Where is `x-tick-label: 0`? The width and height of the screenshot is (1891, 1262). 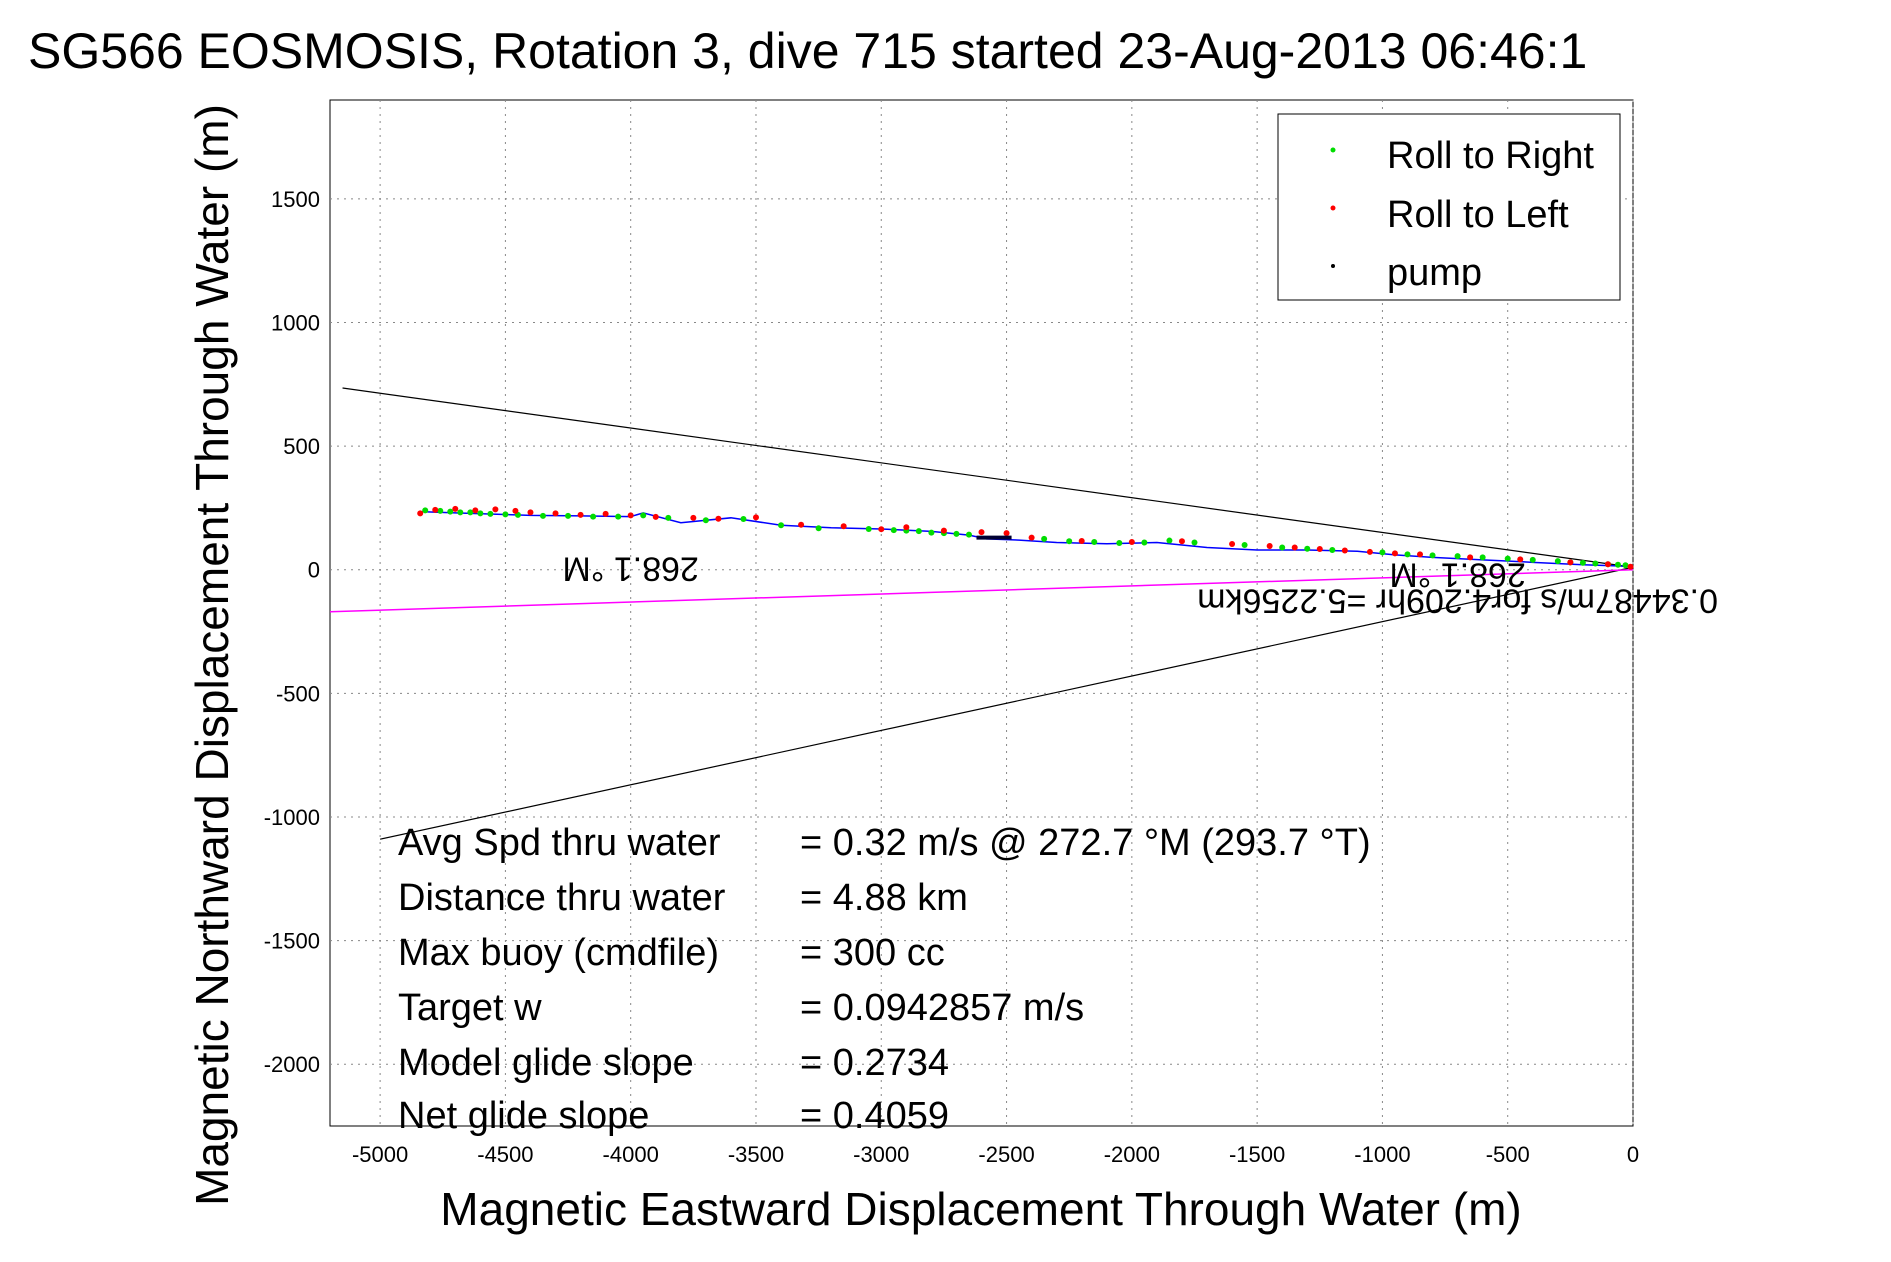
x-tick-label: 0 is located at coordinates (1633, 1154).